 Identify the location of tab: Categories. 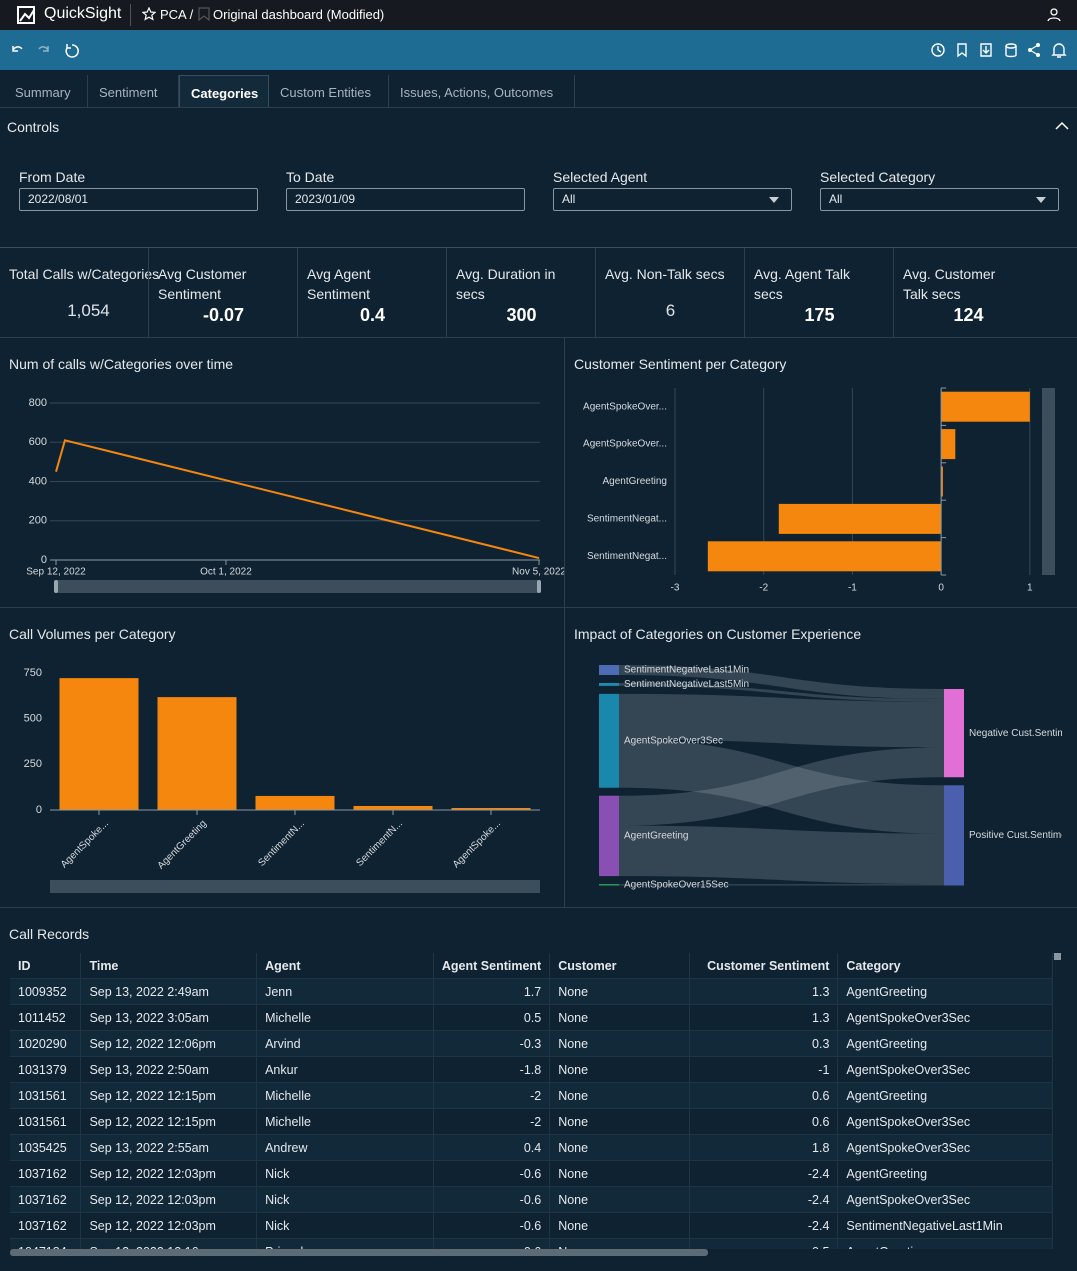
(224, 91).